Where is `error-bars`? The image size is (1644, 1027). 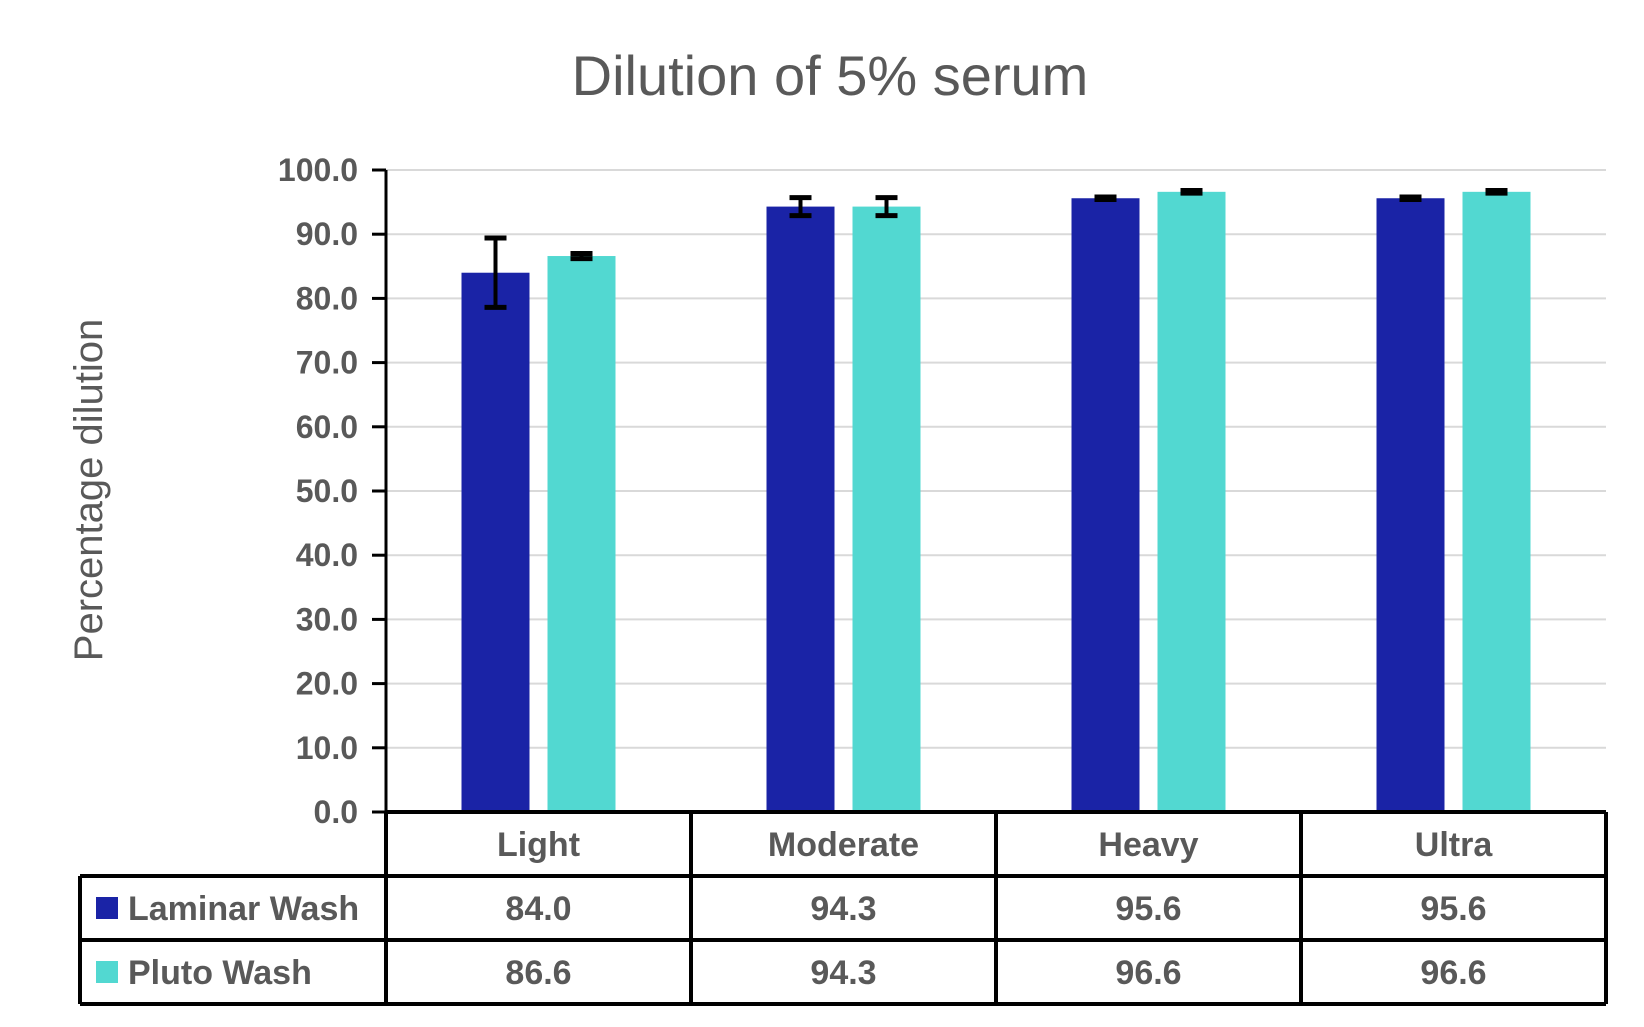
error-bars is located at coordinates (996, 249).